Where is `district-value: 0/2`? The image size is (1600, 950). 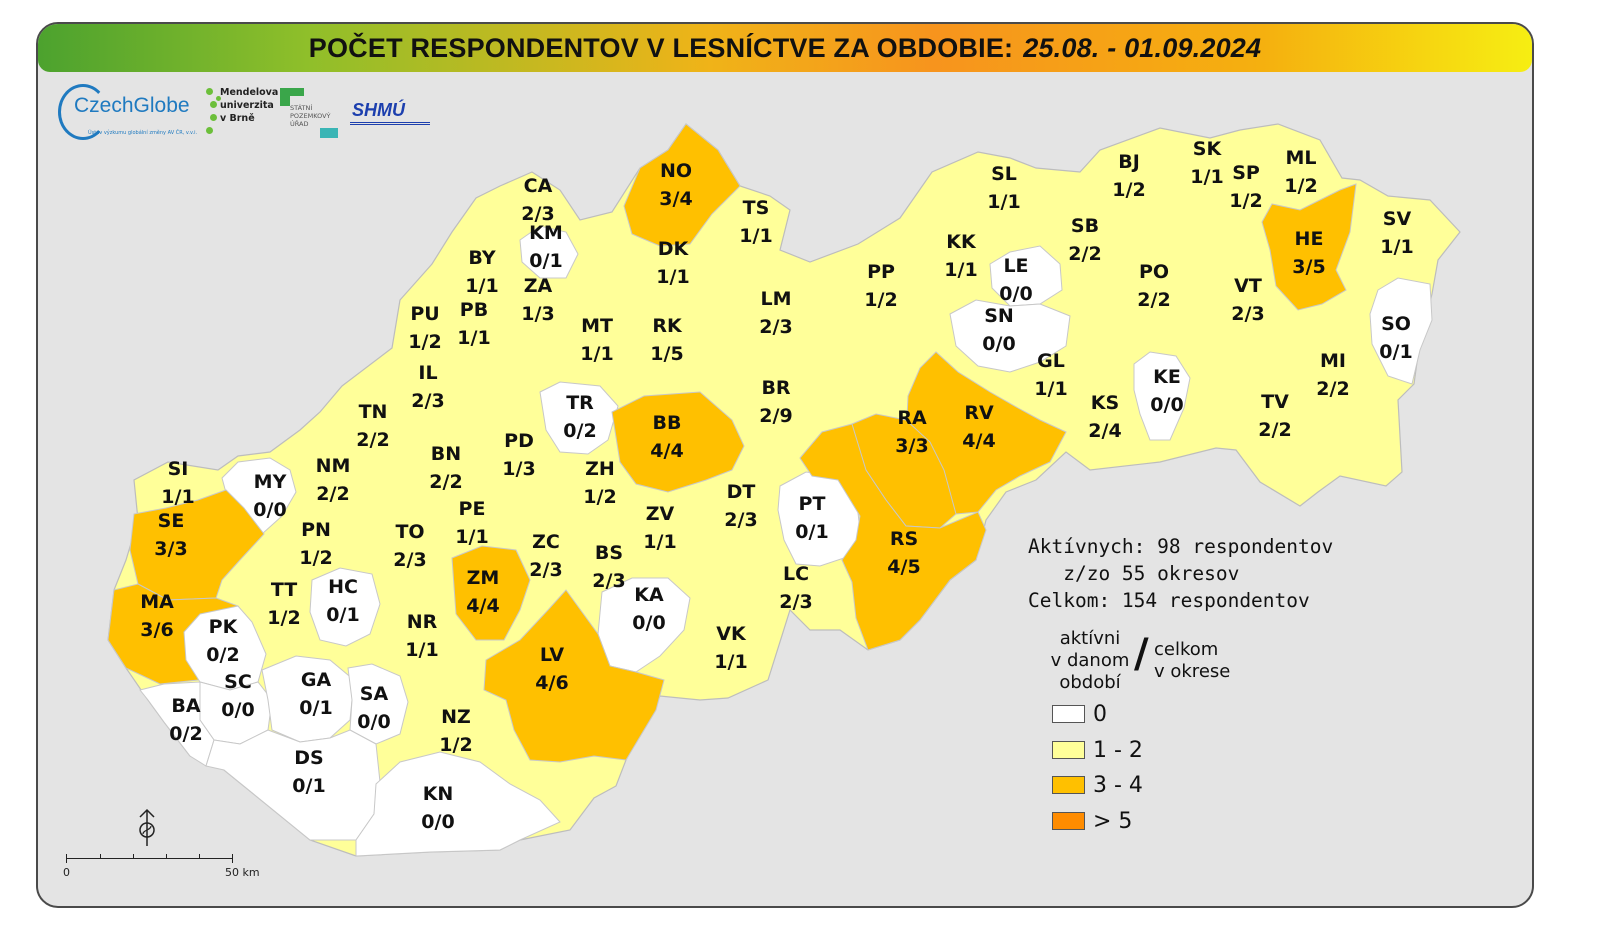
district-value: 0/2 is located at coordinates (579, 431).